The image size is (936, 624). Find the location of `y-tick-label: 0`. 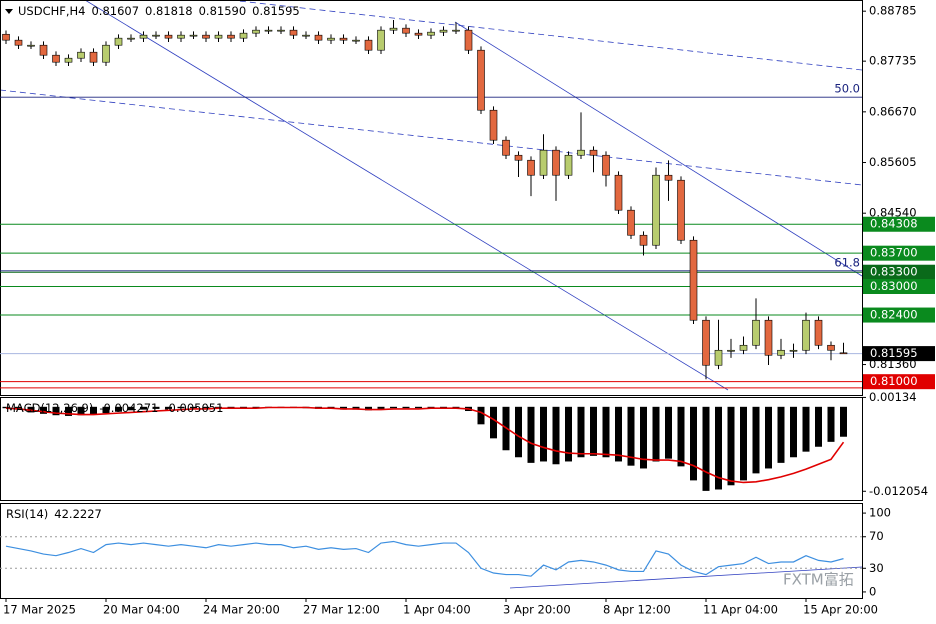

y-tick-label: 0 is located at coordinates (872, 591).